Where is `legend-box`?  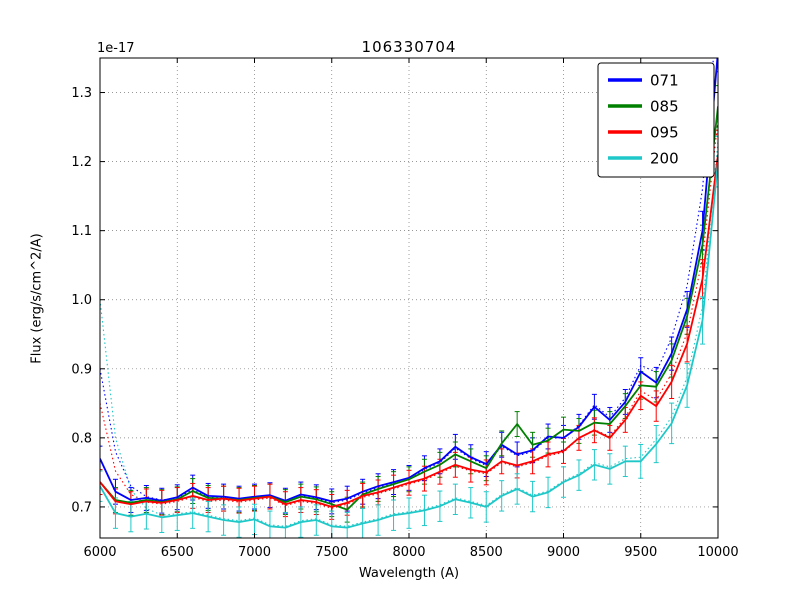
legend-box is located at coordinates (656, 120).